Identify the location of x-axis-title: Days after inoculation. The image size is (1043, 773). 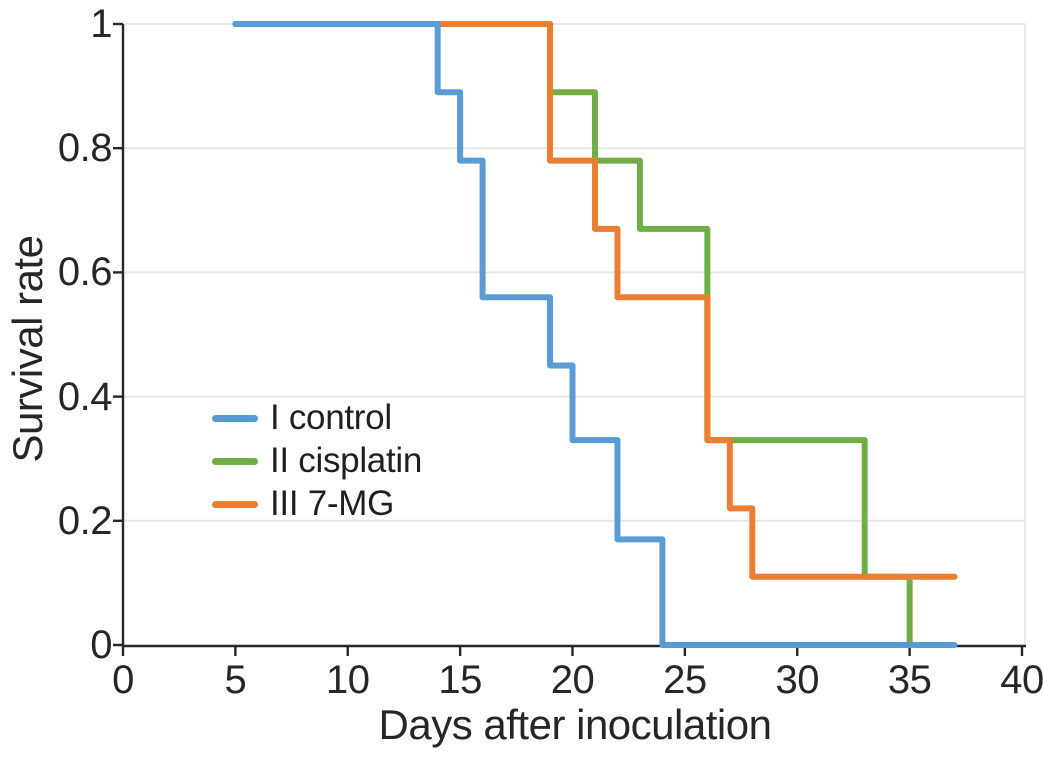
(575, 724).